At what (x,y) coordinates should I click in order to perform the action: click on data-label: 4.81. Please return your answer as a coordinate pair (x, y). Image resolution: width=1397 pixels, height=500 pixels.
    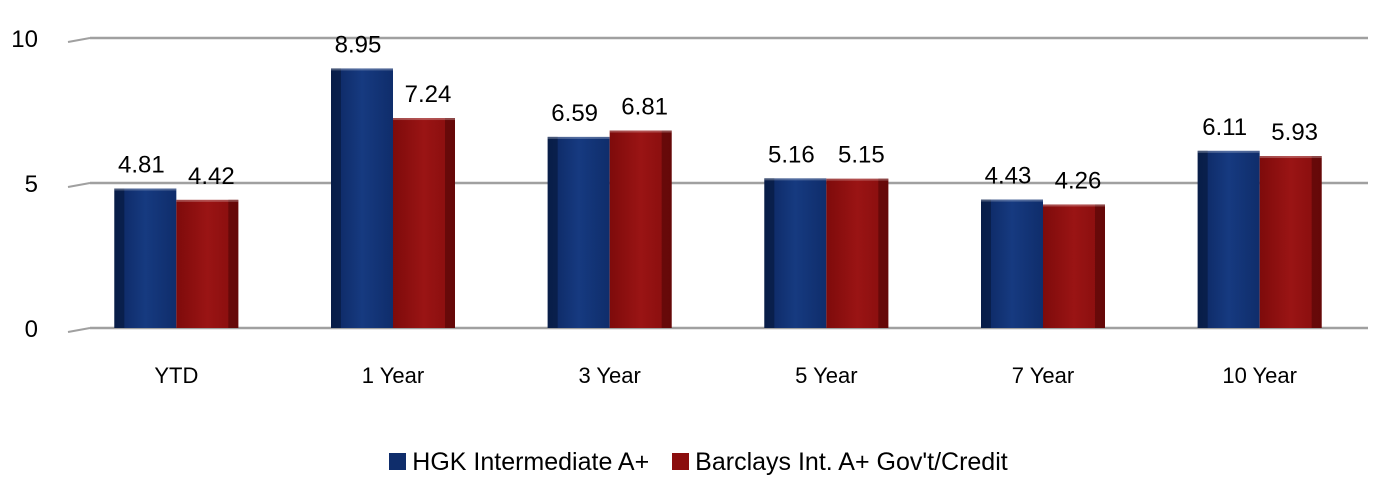
    Looking at the image, I should click on (141, 165).